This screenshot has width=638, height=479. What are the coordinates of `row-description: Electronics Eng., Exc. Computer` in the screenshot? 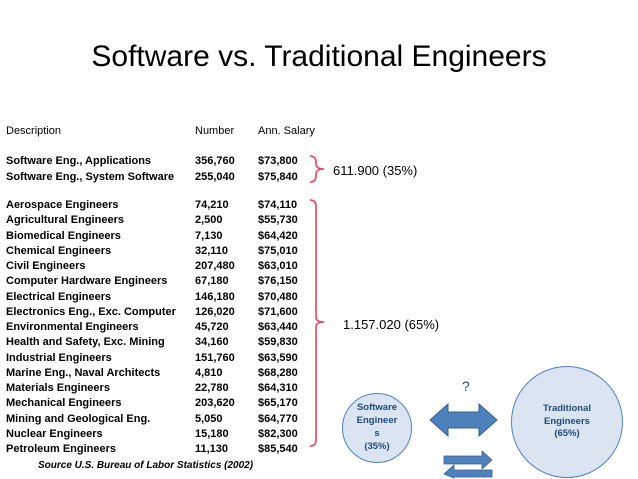 It's located at (91, 311).